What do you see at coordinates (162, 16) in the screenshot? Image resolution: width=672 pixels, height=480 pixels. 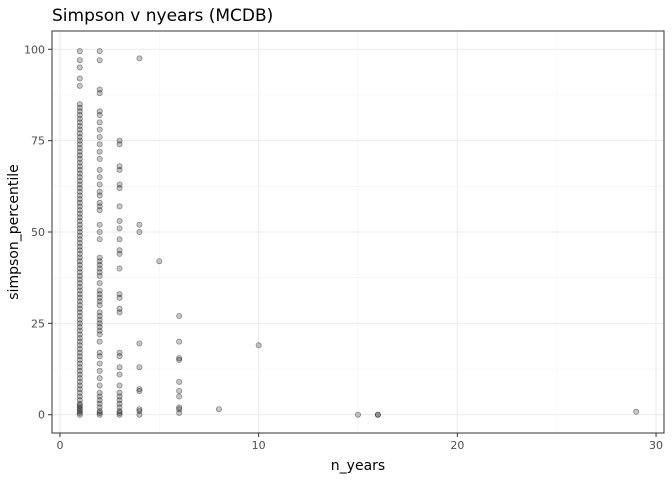 I see `chart-title: Simpson v nyears (MCDB)` at bounding box center [162, 16].